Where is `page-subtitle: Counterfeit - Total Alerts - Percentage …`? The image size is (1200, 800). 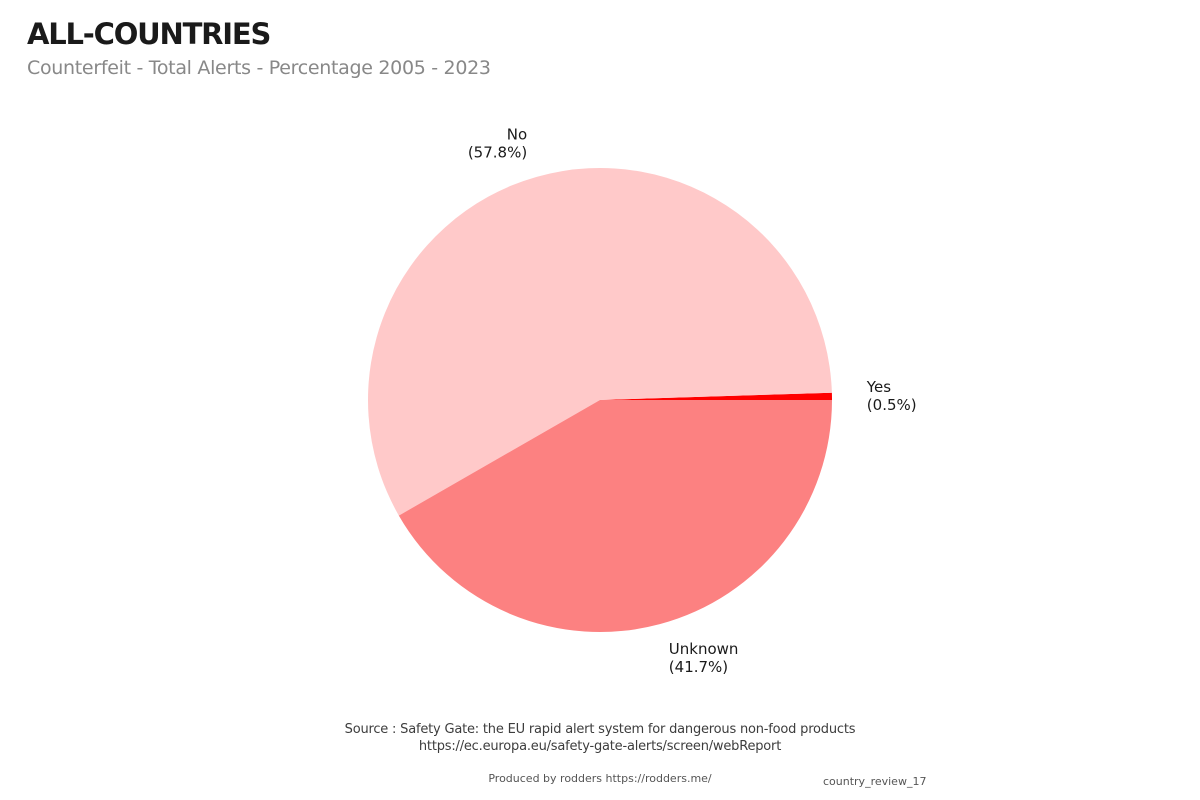
page-subtitle: Counterfeit - Total Alerts - Percentage … is located at coordinates (259, 68).